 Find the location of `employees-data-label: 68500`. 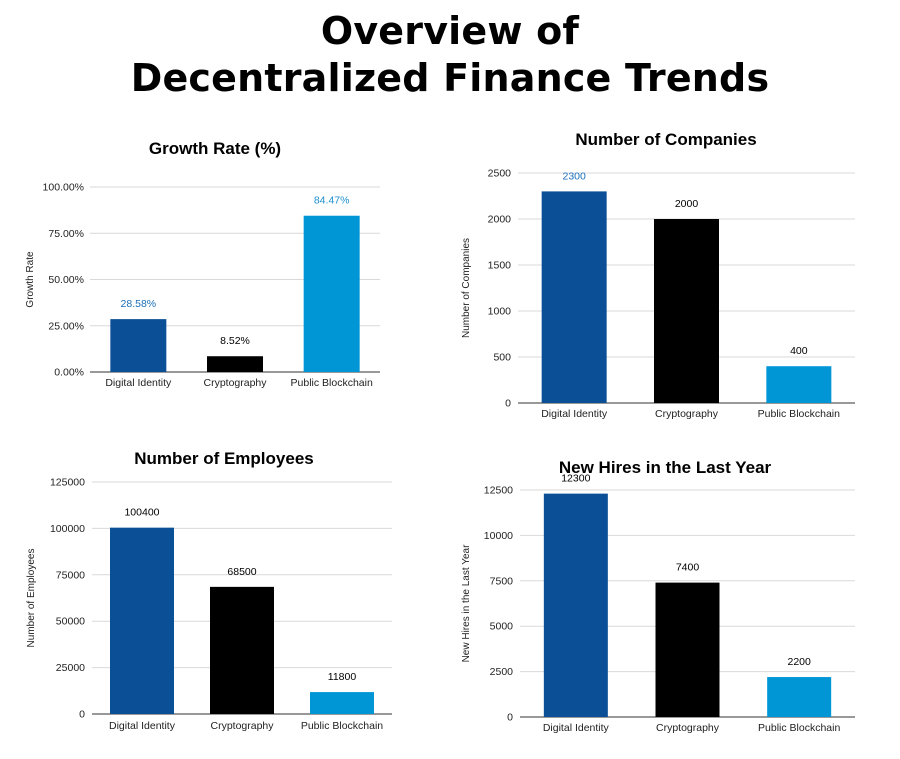

employees-data-label: 68500 is located at coordinates (241, 572).